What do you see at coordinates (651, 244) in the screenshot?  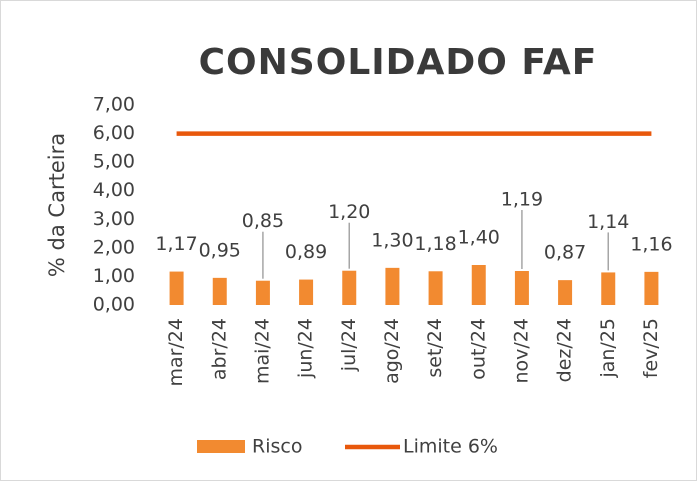 I see `data-label: 1,16` at bounding box center [651, 244].